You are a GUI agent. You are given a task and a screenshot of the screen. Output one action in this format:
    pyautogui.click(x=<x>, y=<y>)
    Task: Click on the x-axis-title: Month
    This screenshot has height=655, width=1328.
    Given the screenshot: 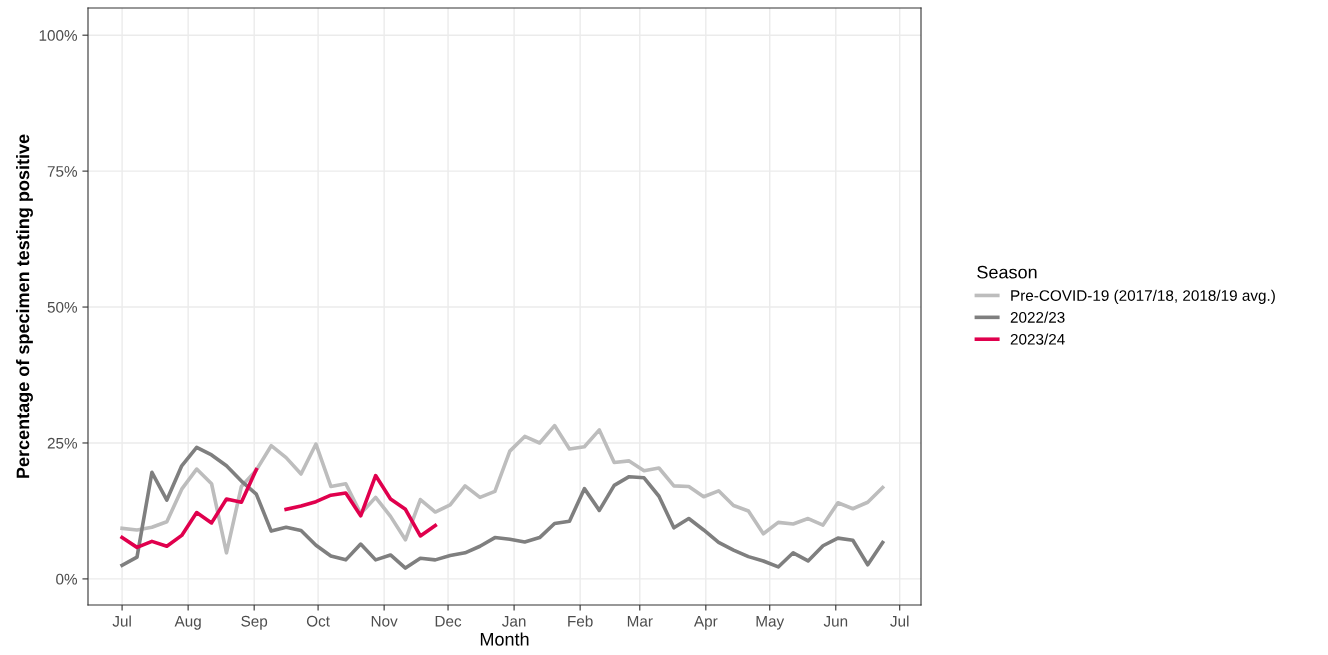 What is the action you would take?
    pyautogui.click(x=504, y=639)
    